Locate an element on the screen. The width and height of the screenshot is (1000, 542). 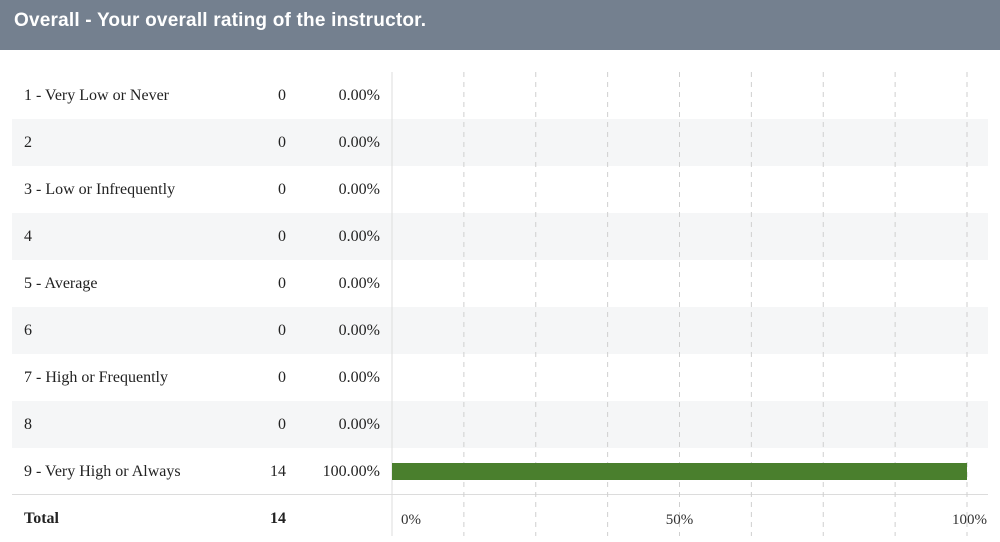
table-row: 9 - Very High or Always 14 100.00% is located at coordinates (500, 471).